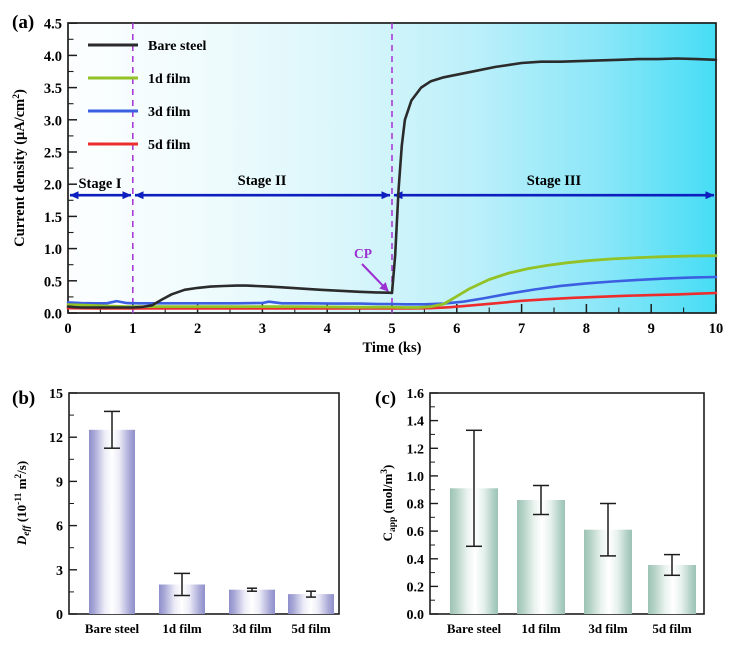 This screenshot has width=731, height=647. What do you see at coordinates (208, 628) in the screenshot?
I see `panel-b-category-axis: Bare steel 1d film 3d film 5d film` at bounding box center [208, 628].